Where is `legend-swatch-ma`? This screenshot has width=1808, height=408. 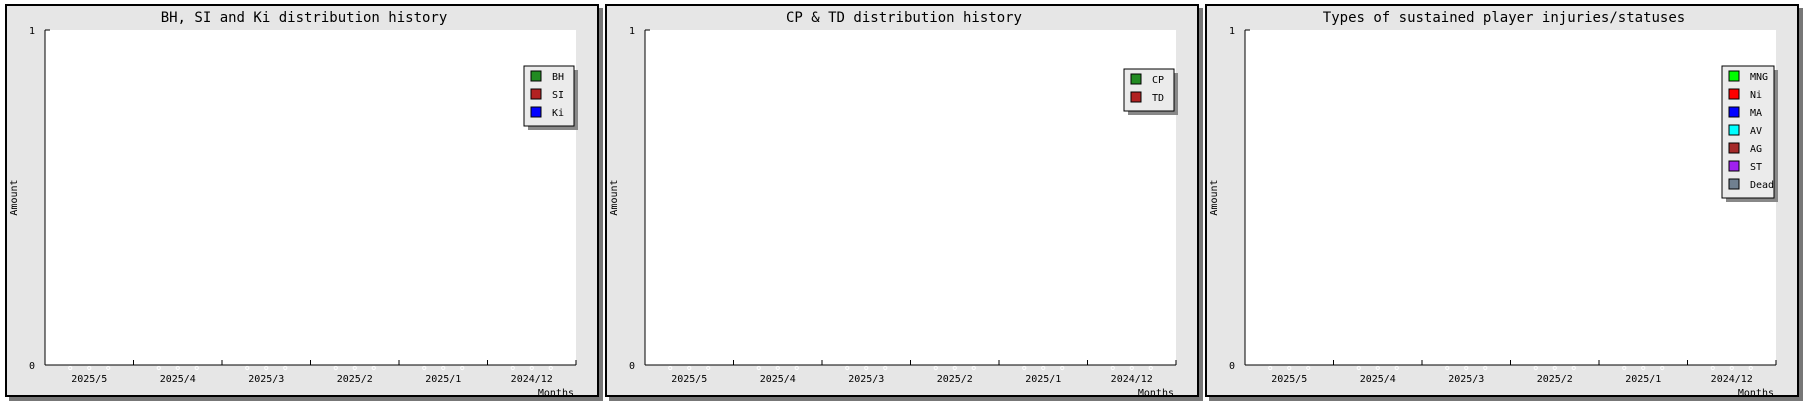
legend-swatch-ma is located at coordinates (1734, 112).